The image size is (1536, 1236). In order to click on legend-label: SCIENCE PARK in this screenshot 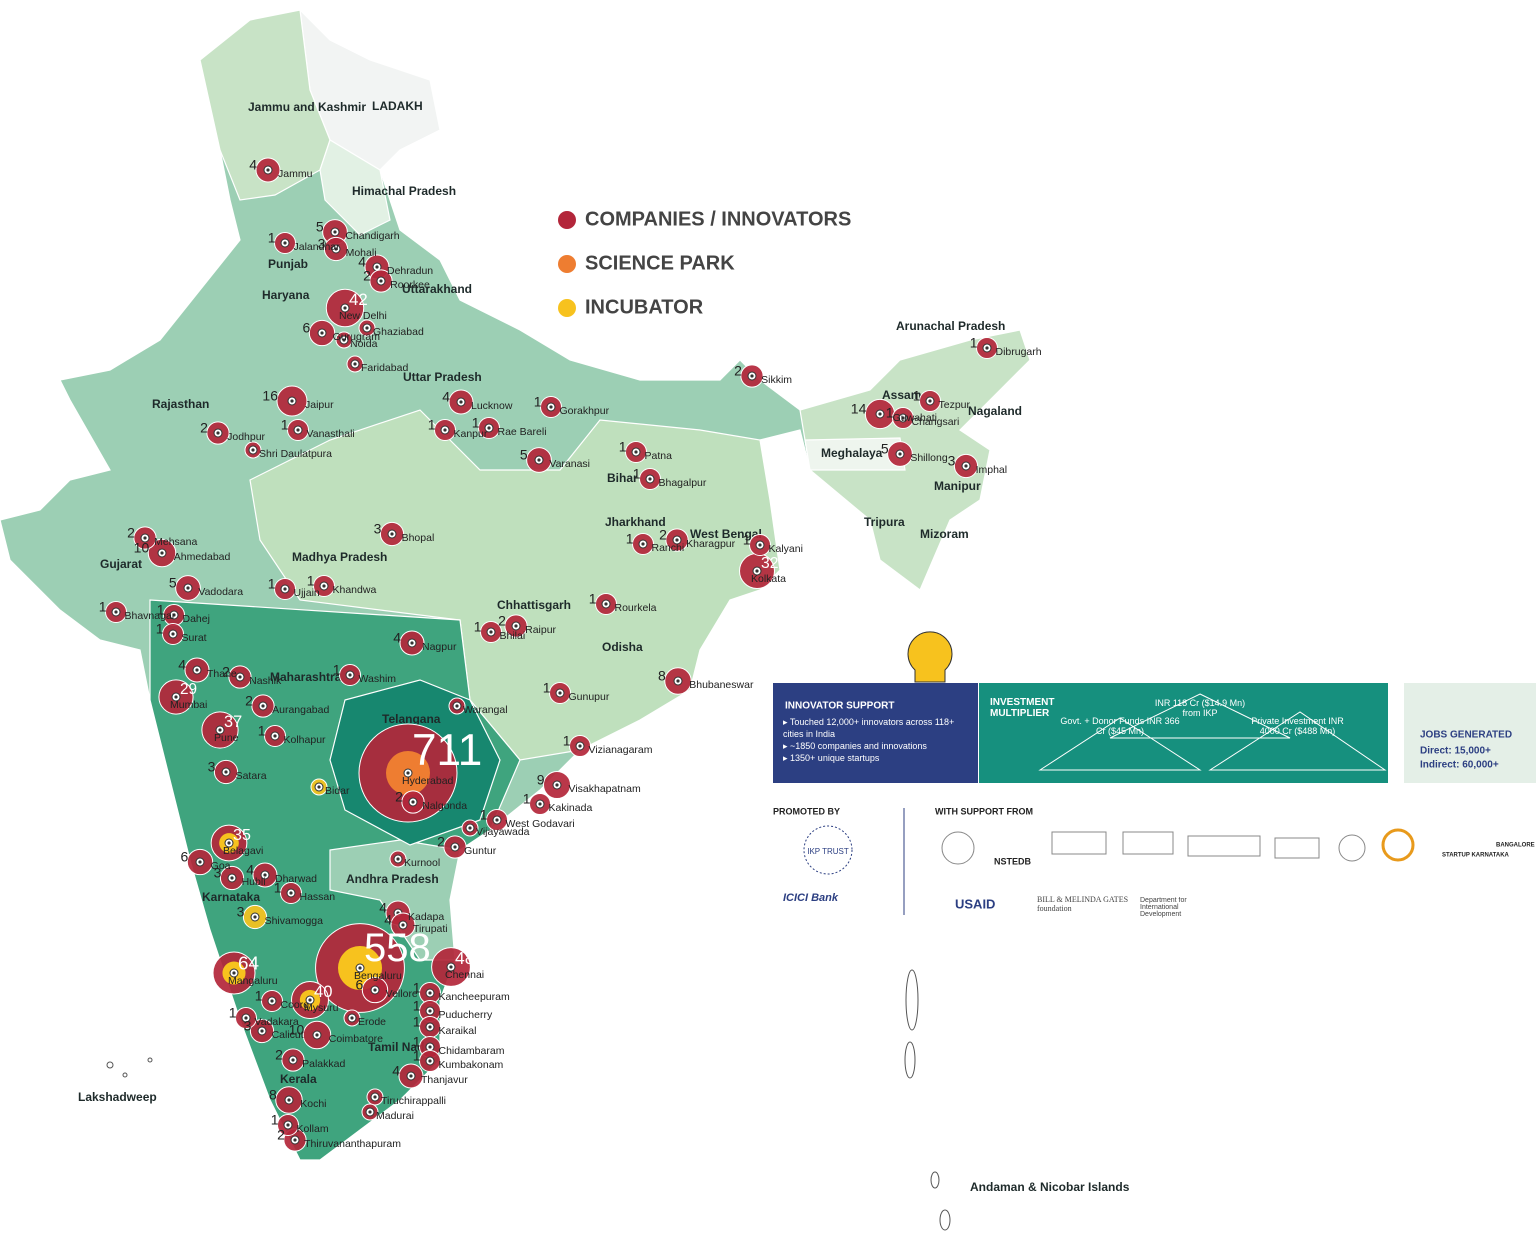, I will do `click(660, 263)`.